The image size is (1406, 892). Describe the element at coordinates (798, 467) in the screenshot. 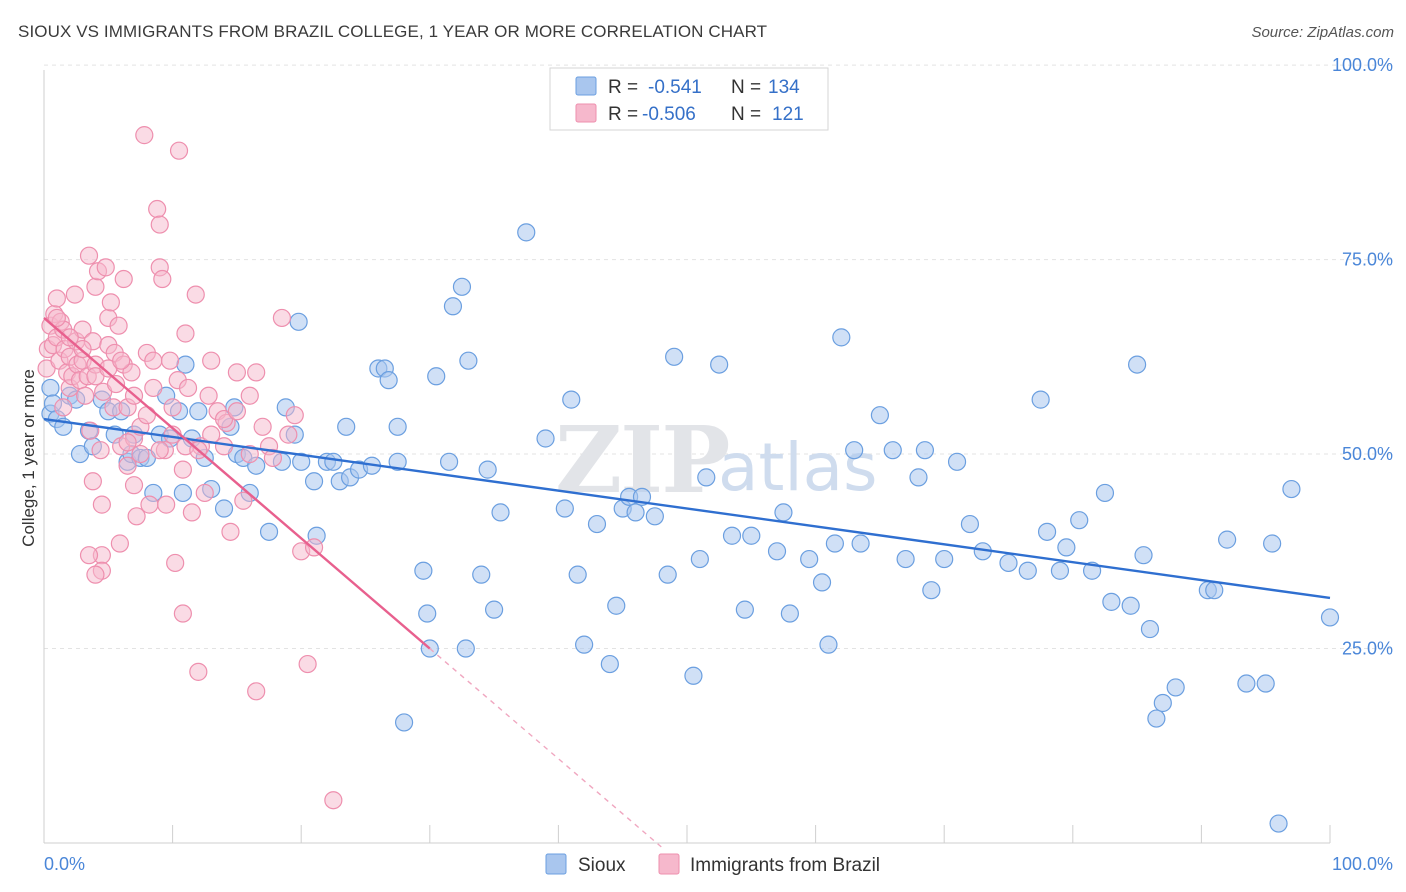

I see `watermark-atlas: atlas` at that location.